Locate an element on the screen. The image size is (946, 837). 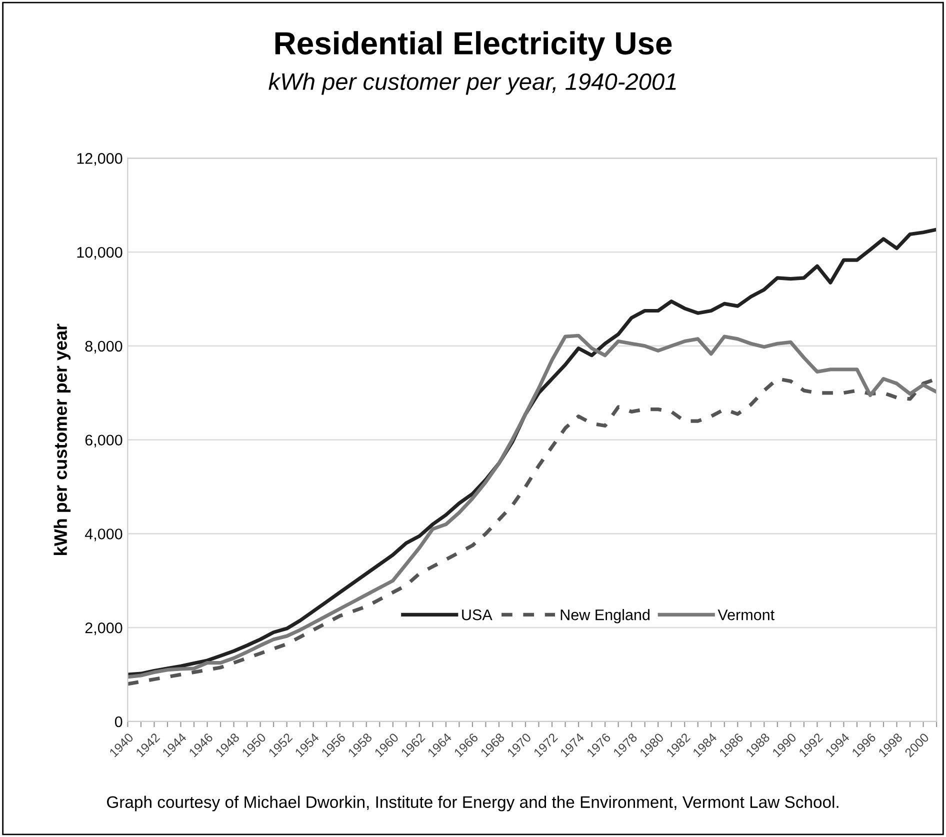
chart-title: Residential Electricity Use is located at coordinates (473, 46).